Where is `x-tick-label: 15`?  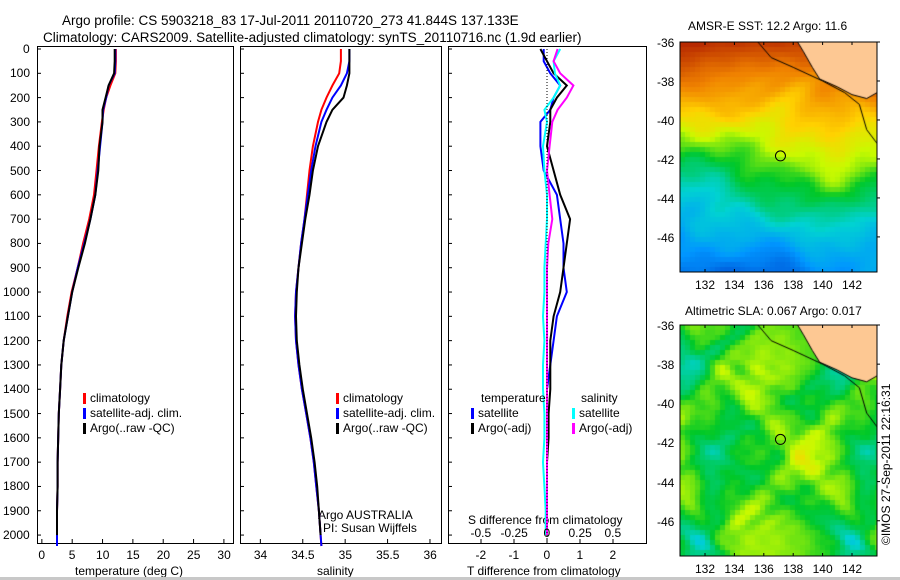
x-tick-label: 15 is located at coordinates (133, 555).